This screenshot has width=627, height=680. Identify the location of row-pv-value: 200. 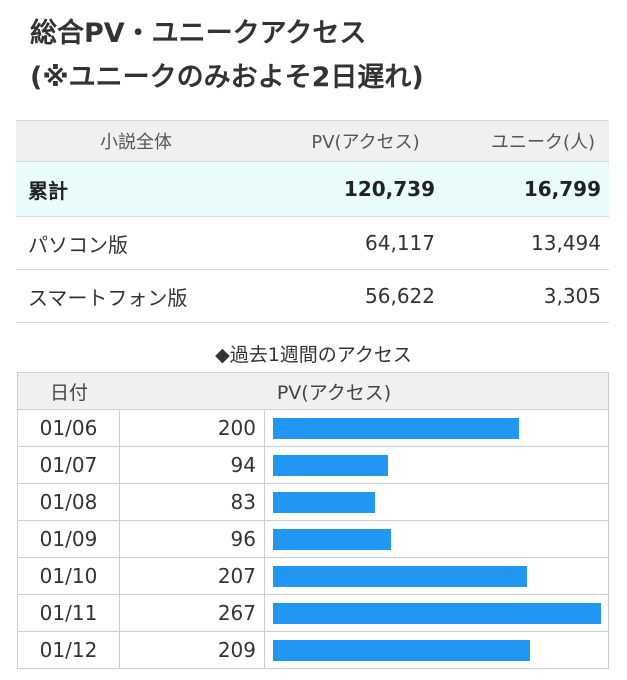
(192, 428).